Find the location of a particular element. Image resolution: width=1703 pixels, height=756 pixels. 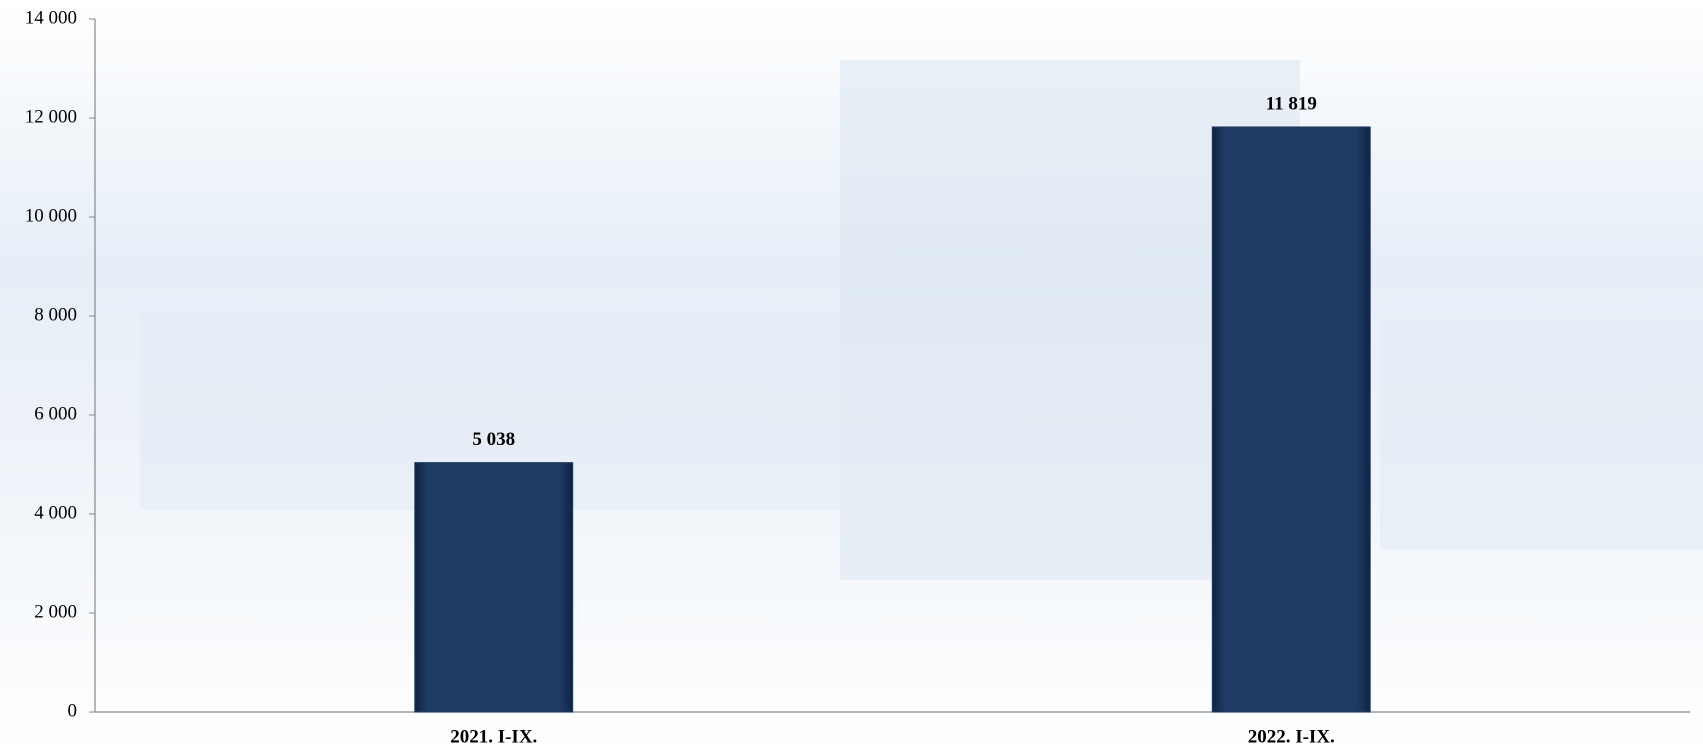

y-tick-label: 2 000 is located at coordinates (55, 611).